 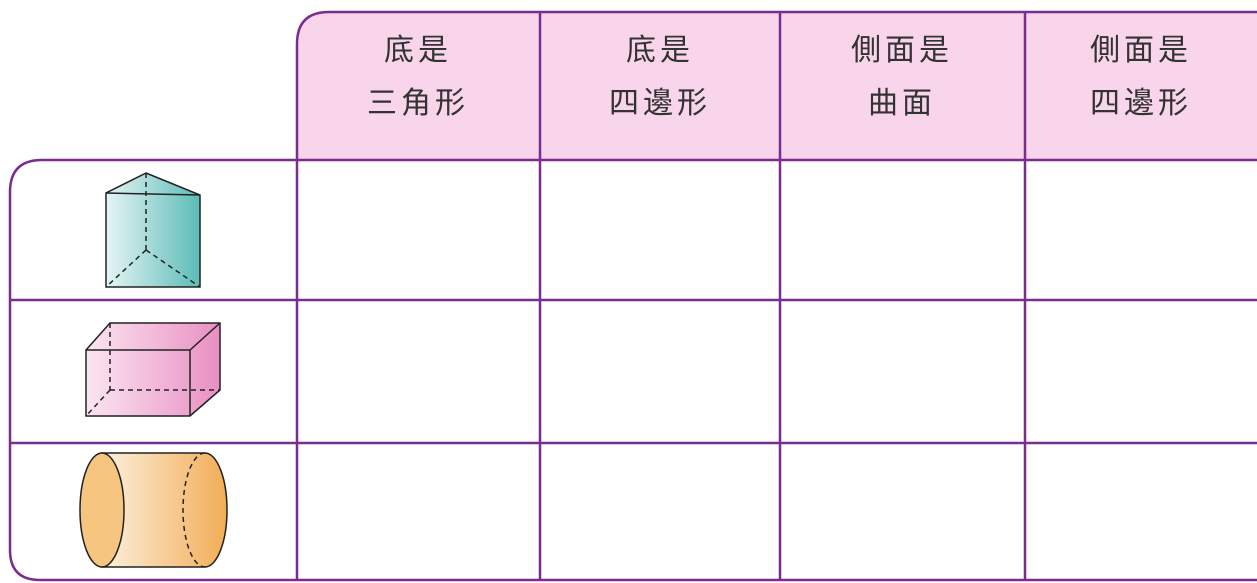 What do you see at coordinates (153, 369) in the screenshot?
I see `cuboid-icon` at bounding box center [153, 369].